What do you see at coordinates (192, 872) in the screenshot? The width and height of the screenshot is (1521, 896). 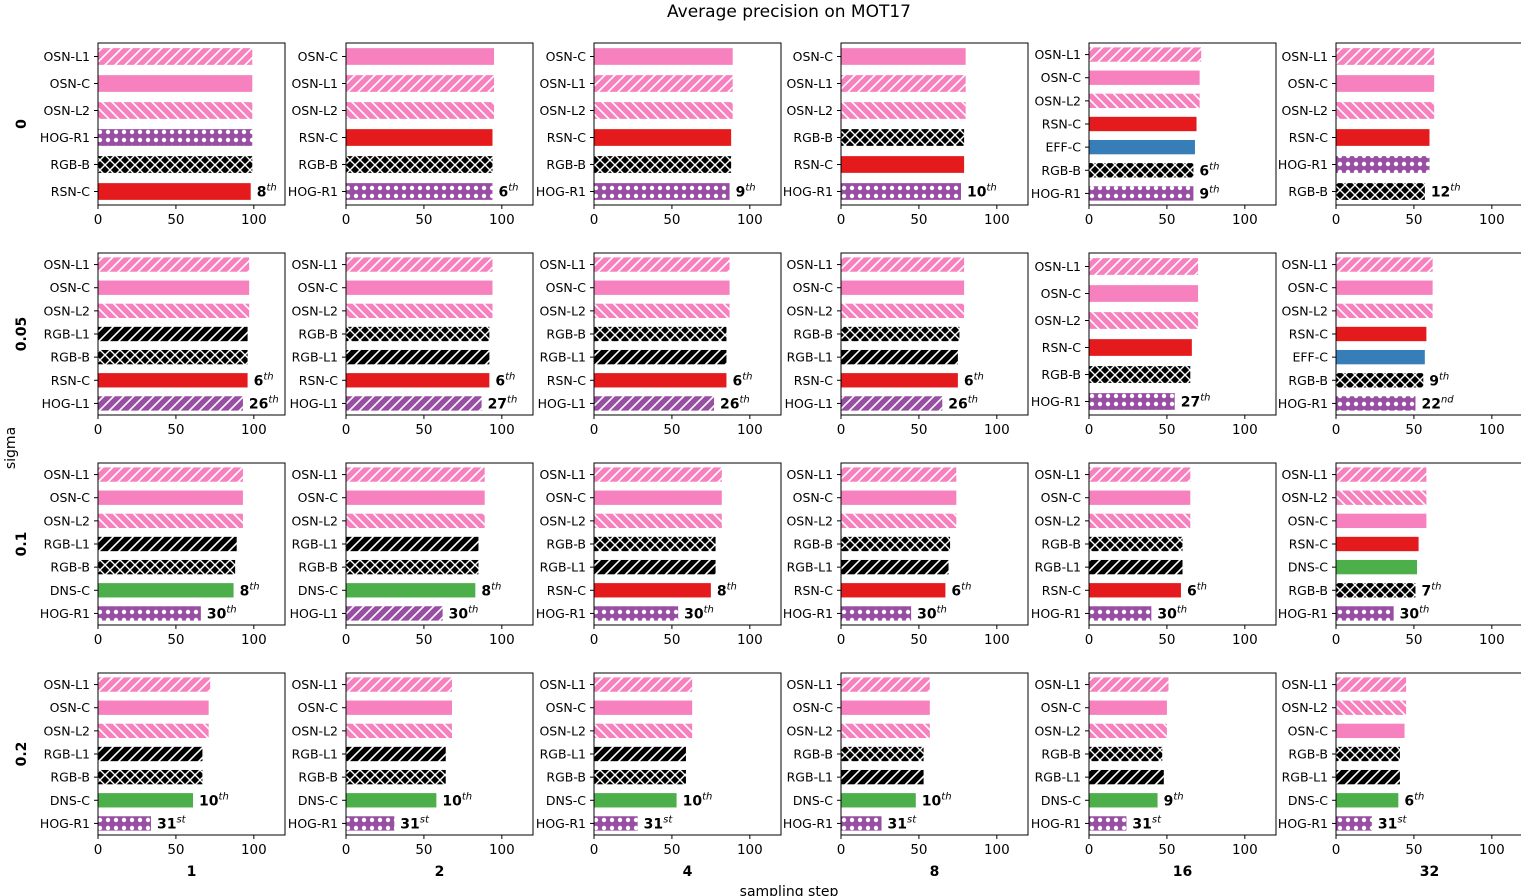 I see `column-label: 1` at bounding box center [192, 872].